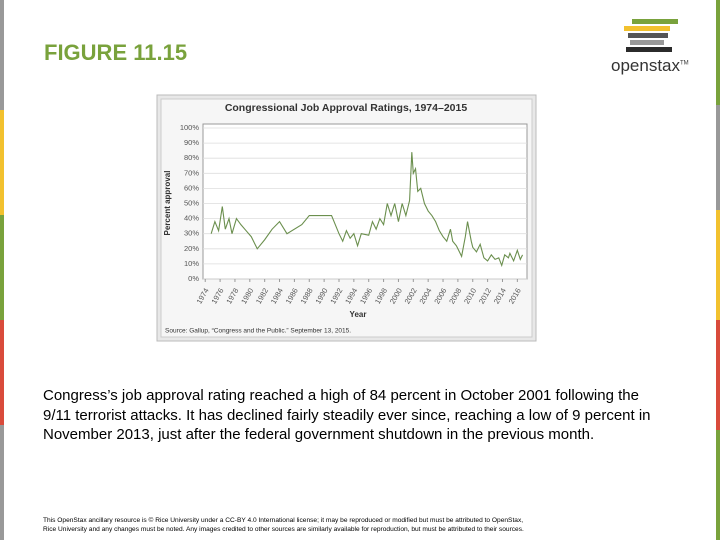 This screenshot has height=540, width=720. I want to click on logo: openstaxTM, so click(650, 66).